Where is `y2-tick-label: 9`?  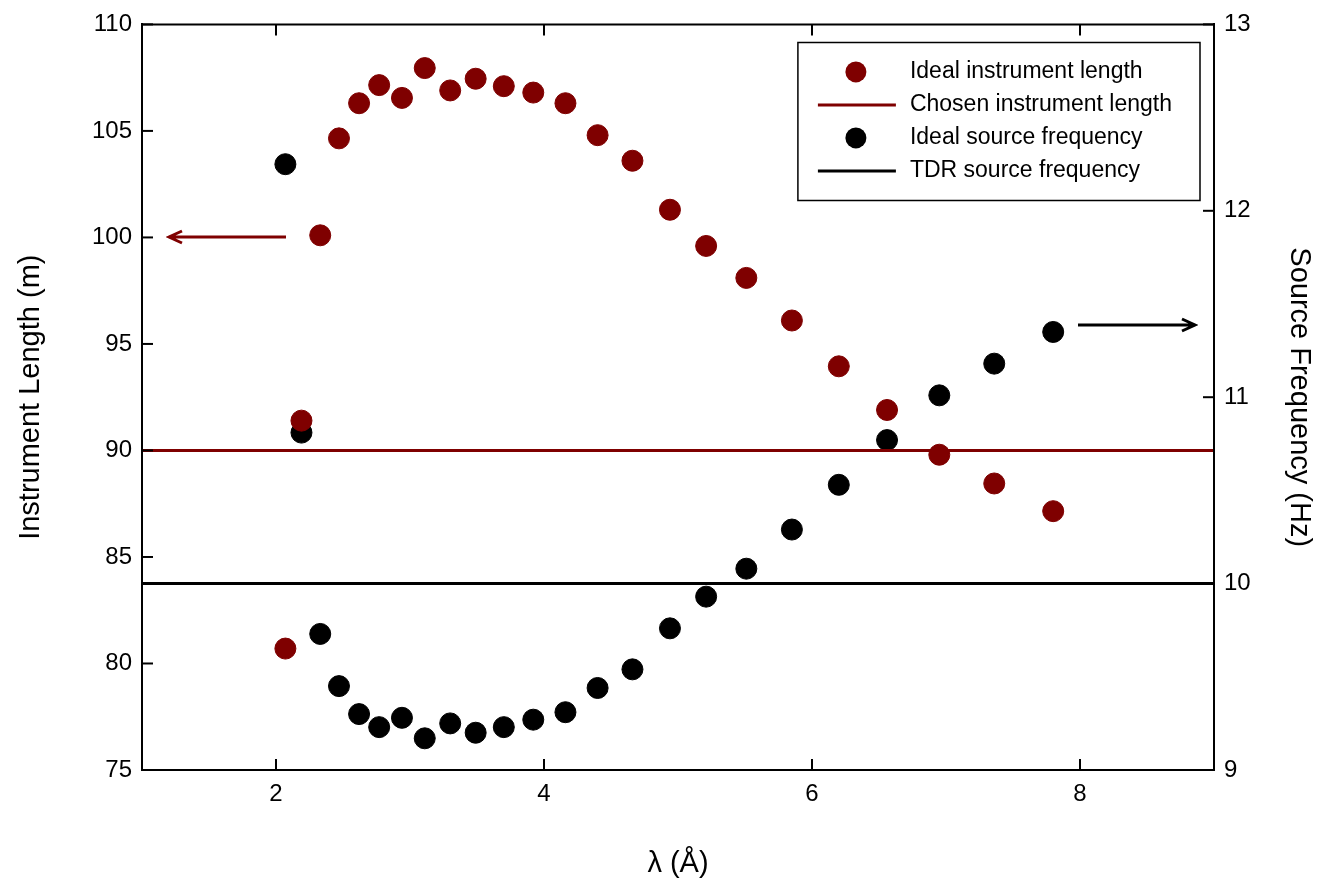 y2-tick-label: 9 is located at coordinates (1231, 768).